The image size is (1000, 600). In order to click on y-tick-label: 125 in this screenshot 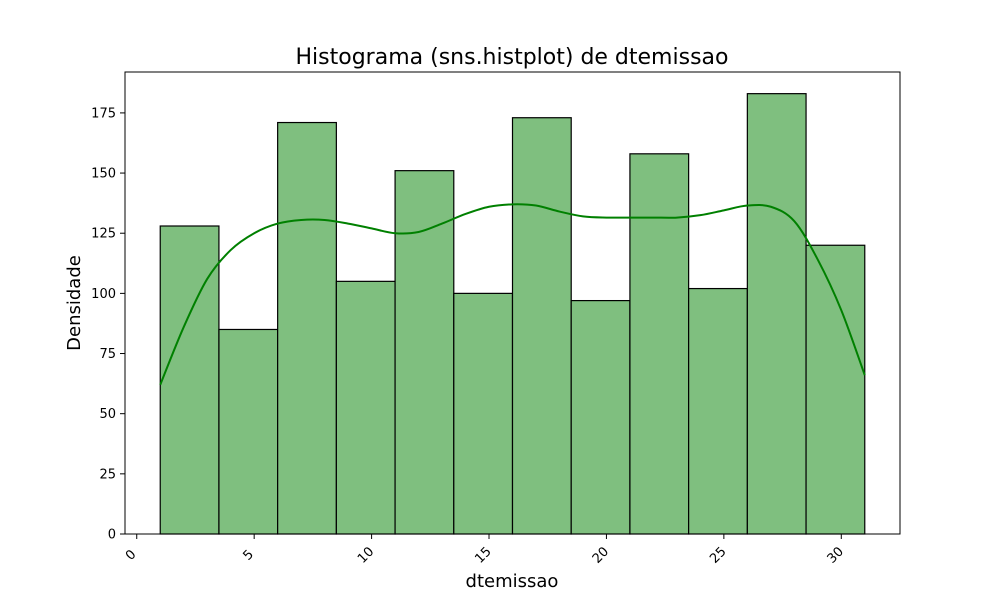, I will do `click(103, 234)`.